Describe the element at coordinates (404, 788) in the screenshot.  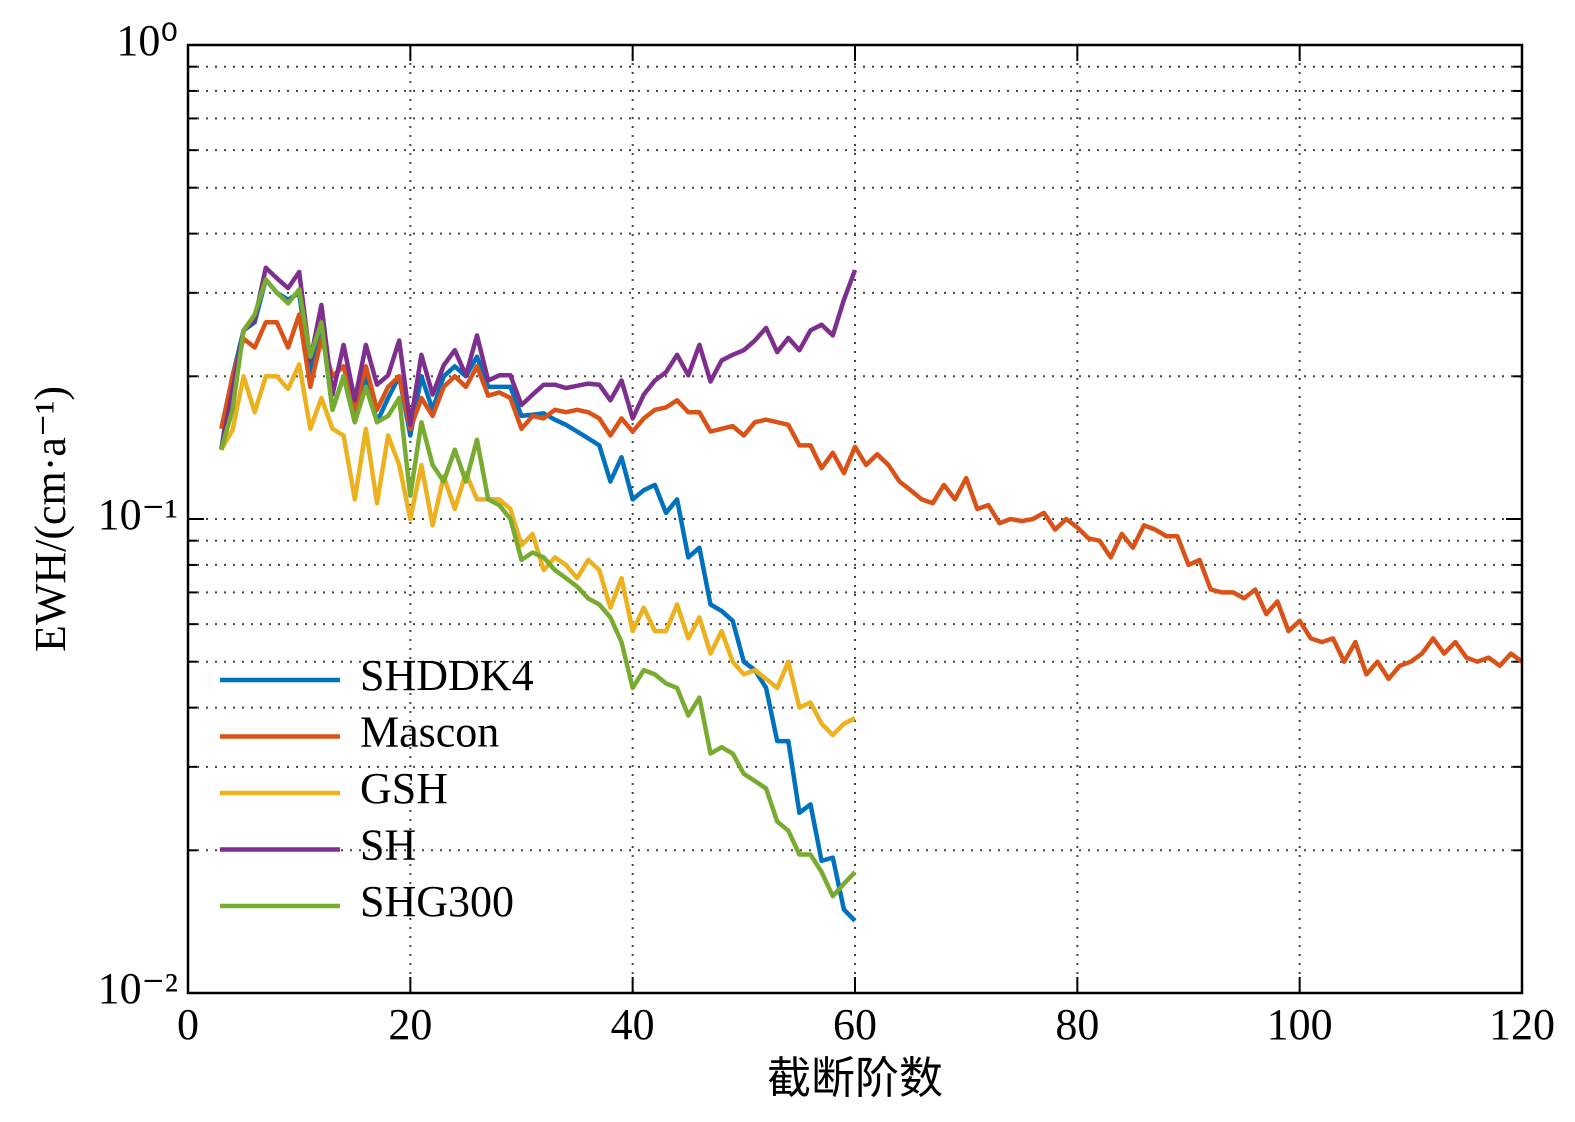
I see `legend-label: GSH` at that location.